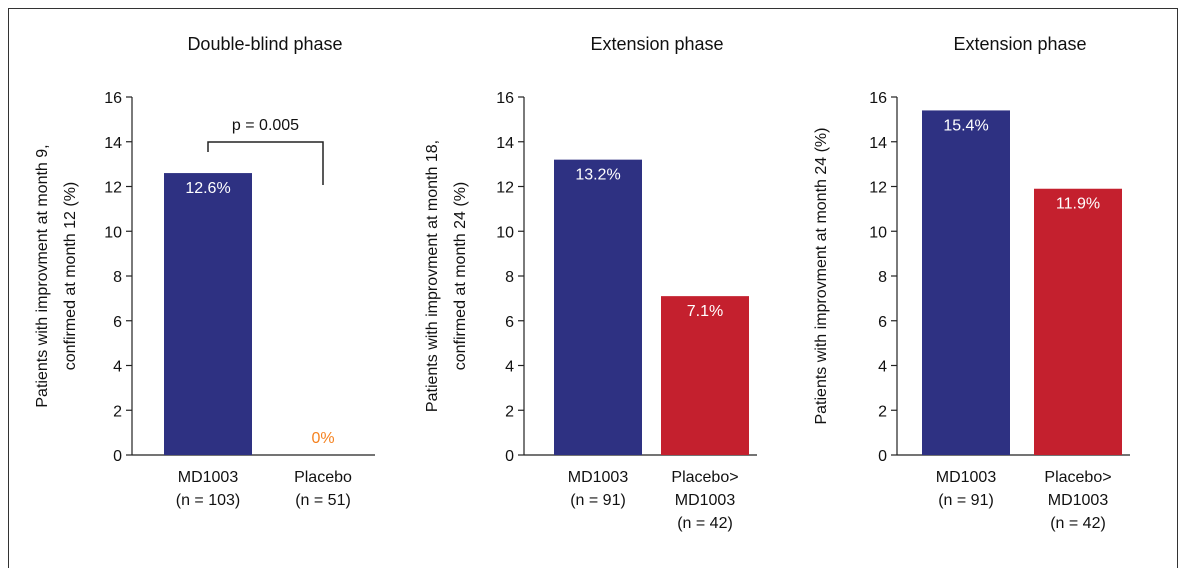 The image size is (1186, 568). What do you see at coordinates (70, 276) in the screenshot?
I see `y-axis-label: confirmed at month 12 (%)` at bounding box center [70, 276].